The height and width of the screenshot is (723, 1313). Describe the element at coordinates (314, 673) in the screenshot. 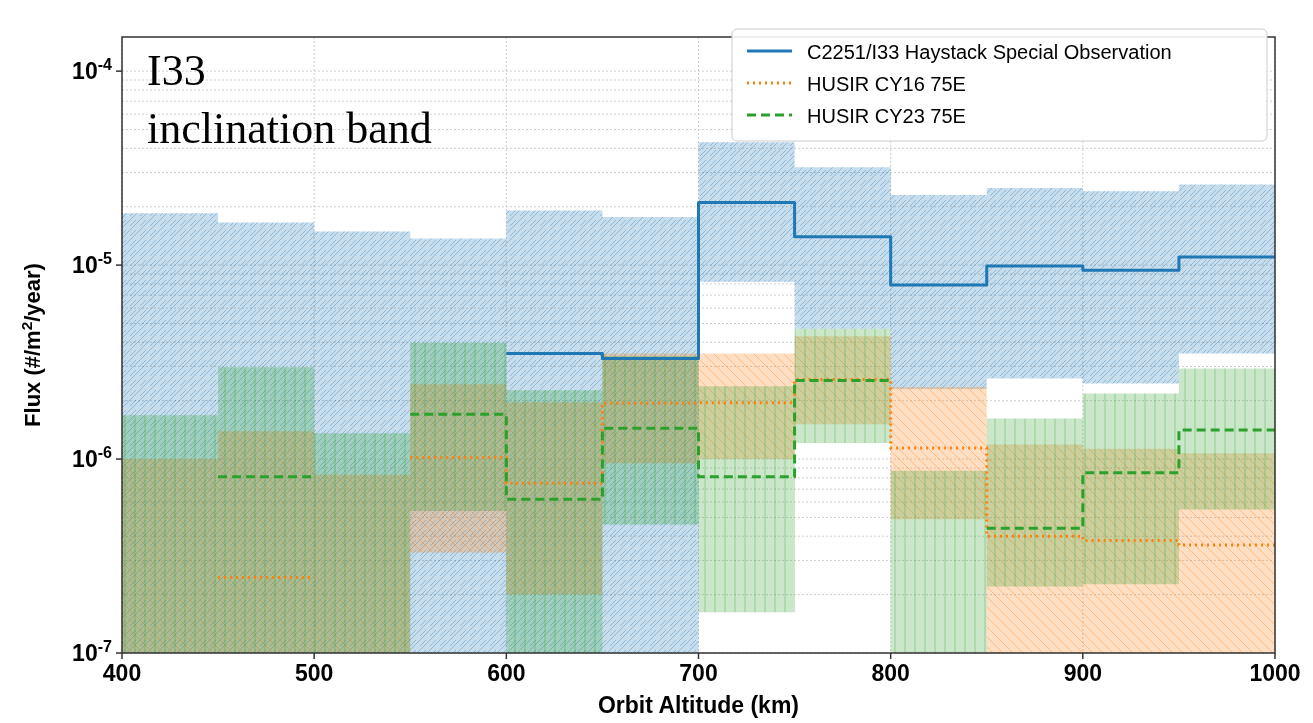

I see `x-tick-label: 500` at that location.